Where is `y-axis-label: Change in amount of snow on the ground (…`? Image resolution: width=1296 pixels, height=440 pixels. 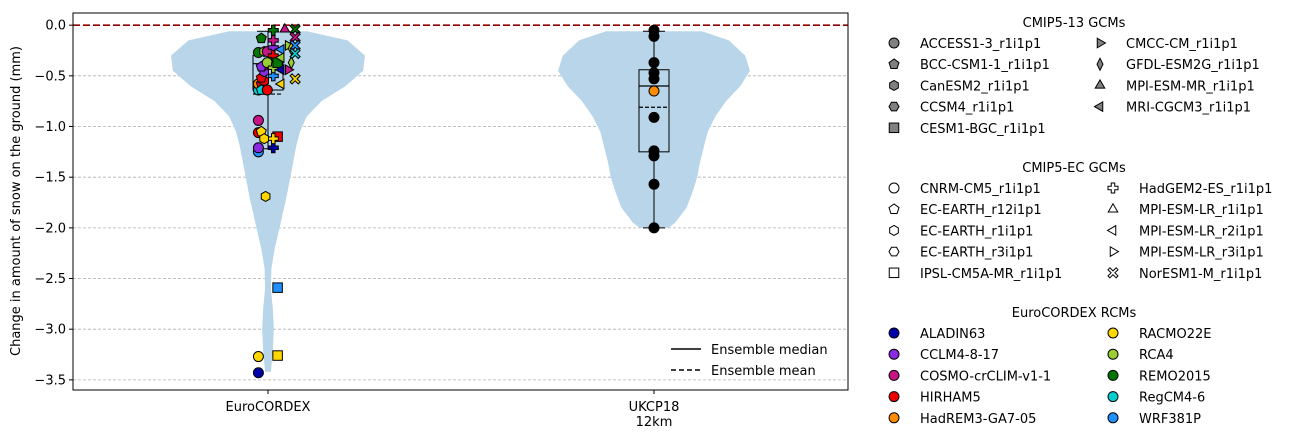
y-axis-label: Change in amount of snow on the ground (… is located at coordinates (16, 201).